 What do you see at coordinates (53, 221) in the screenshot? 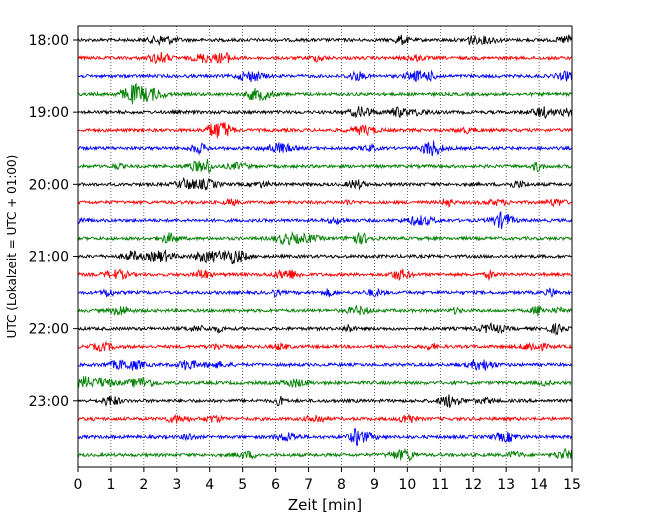
I see `y-axis-ticks: 18:00 19:00 20:00 21:00 22:00 23:00` at bounding box center [53, 221].